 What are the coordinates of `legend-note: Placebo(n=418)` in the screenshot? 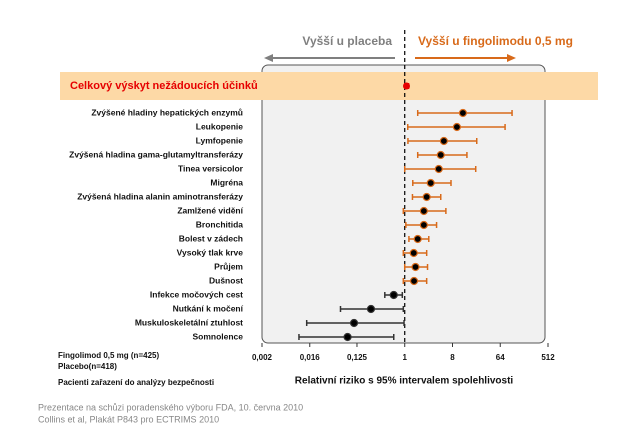 It's located at (87, 366).